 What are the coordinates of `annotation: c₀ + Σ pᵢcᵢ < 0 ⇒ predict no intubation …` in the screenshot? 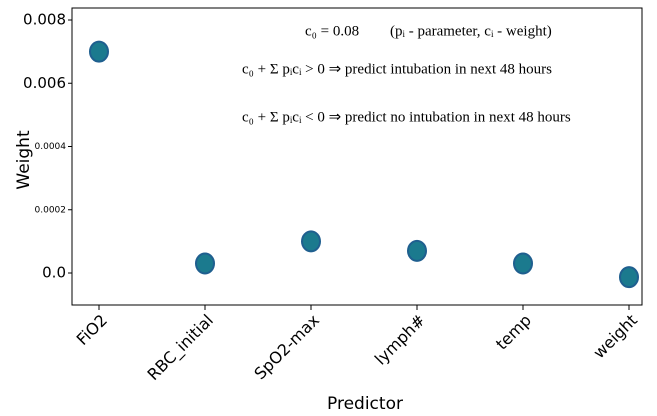 It's located at (406, 117).